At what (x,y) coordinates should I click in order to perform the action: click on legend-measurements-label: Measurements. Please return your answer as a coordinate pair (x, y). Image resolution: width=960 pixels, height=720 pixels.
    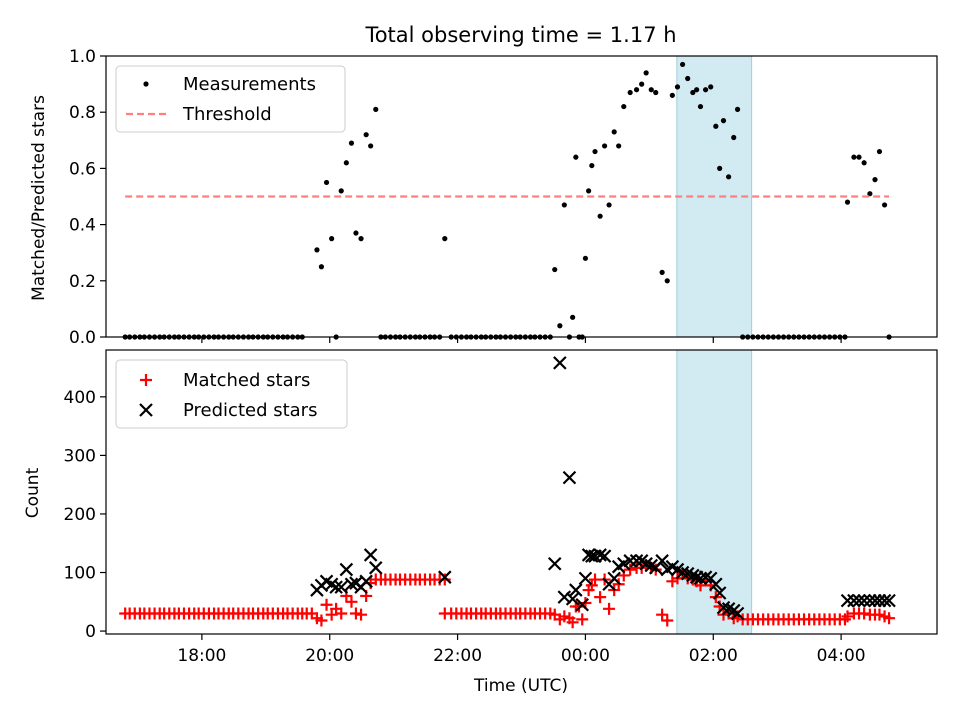
    Looking at the image, I should click on (249, 84).